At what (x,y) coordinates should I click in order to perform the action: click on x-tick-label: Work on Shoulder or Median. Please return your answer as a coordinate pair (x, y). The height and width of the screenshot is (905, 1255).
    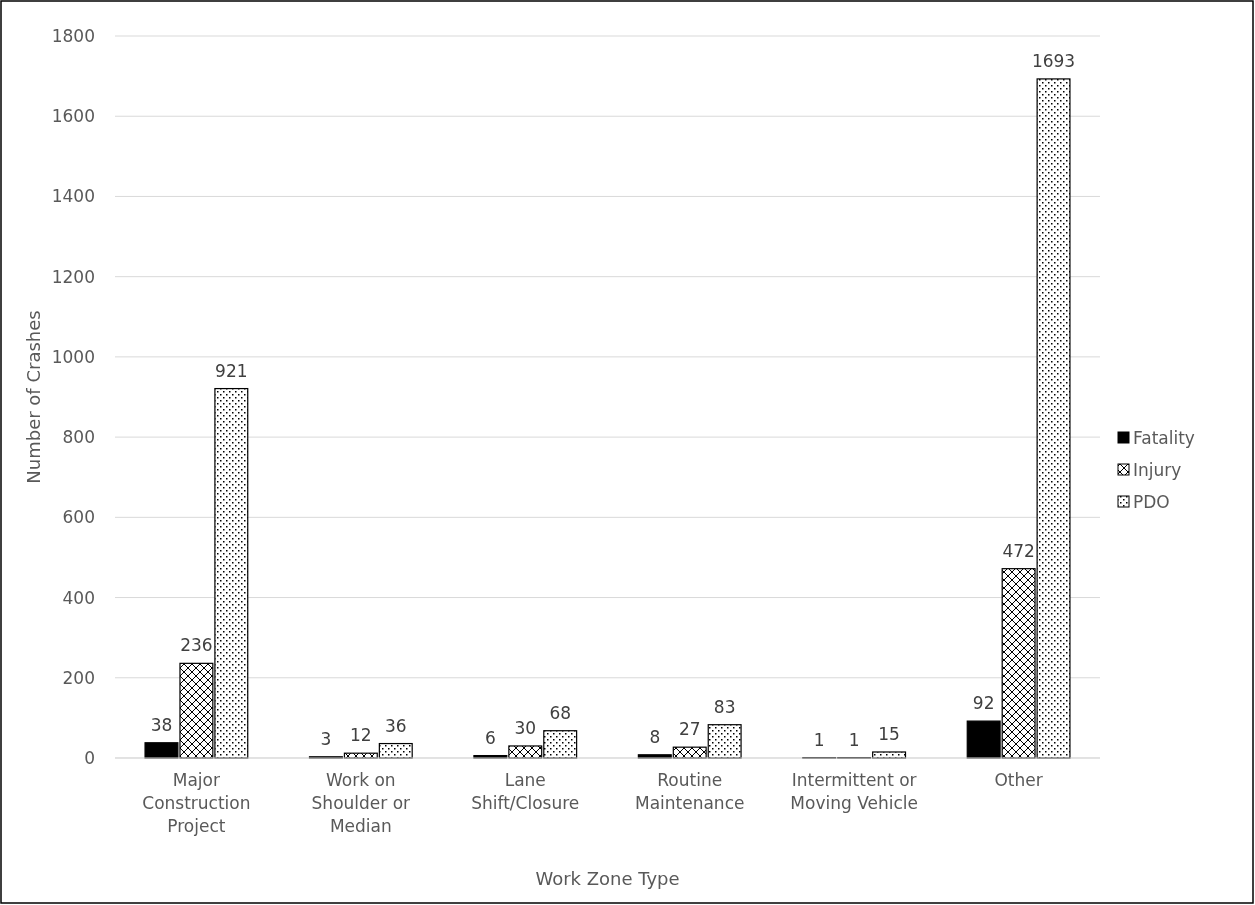
    Looking at the image, I should click on (361, 803).